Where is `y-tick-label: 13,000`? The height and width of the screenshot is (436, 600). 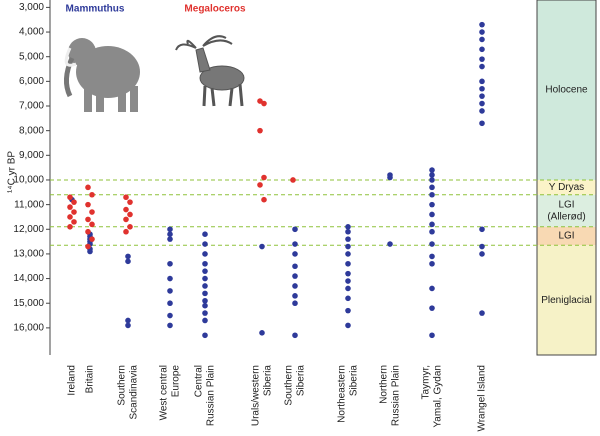 y-tick-label: 13,000 is located at coordinates (28, 254).